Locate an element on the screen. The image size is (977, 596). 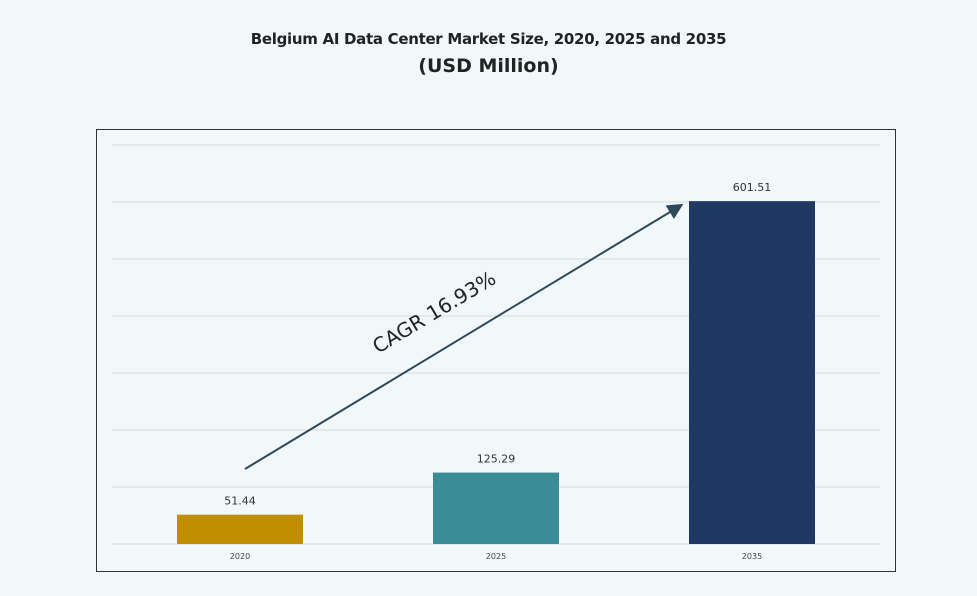
x-tick-label-2025: 2025 is located at coordinates (496, 556).